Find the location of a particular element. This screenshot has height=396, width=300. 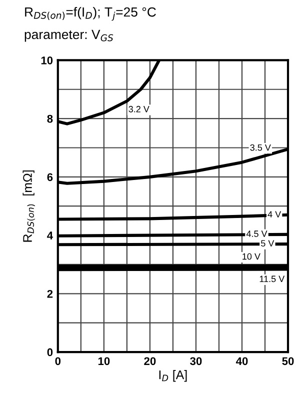

x-tick-label: 40 is located at coordinates (242, 361).